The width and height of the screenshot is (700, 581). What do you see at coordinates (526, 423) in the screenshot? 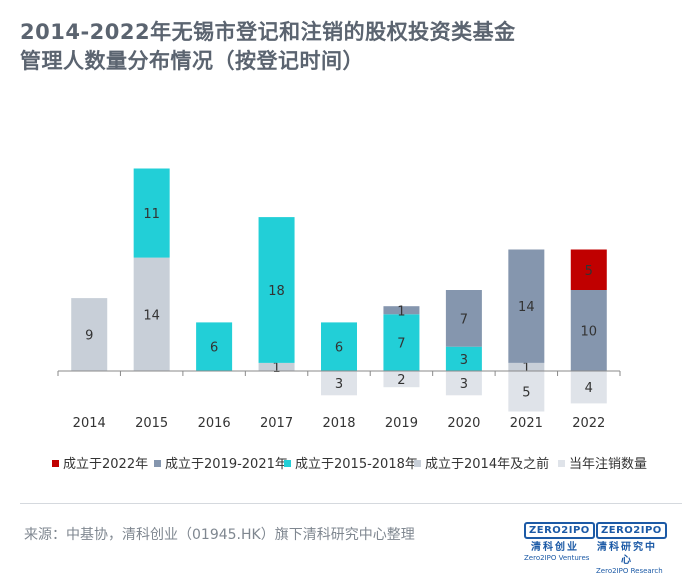
I see `x-tick-label-2021: 2021` at bounding box center [526, 423].